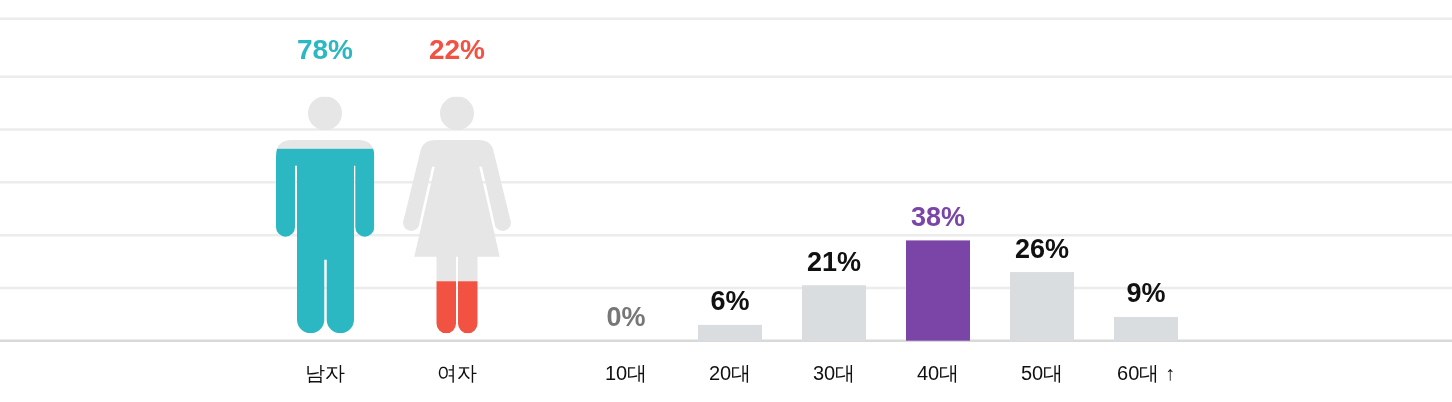  What do you see at coordinates (1146, 293) in the screenshot?
I see `data-label: 9%` at bounding box center [1146, 293].